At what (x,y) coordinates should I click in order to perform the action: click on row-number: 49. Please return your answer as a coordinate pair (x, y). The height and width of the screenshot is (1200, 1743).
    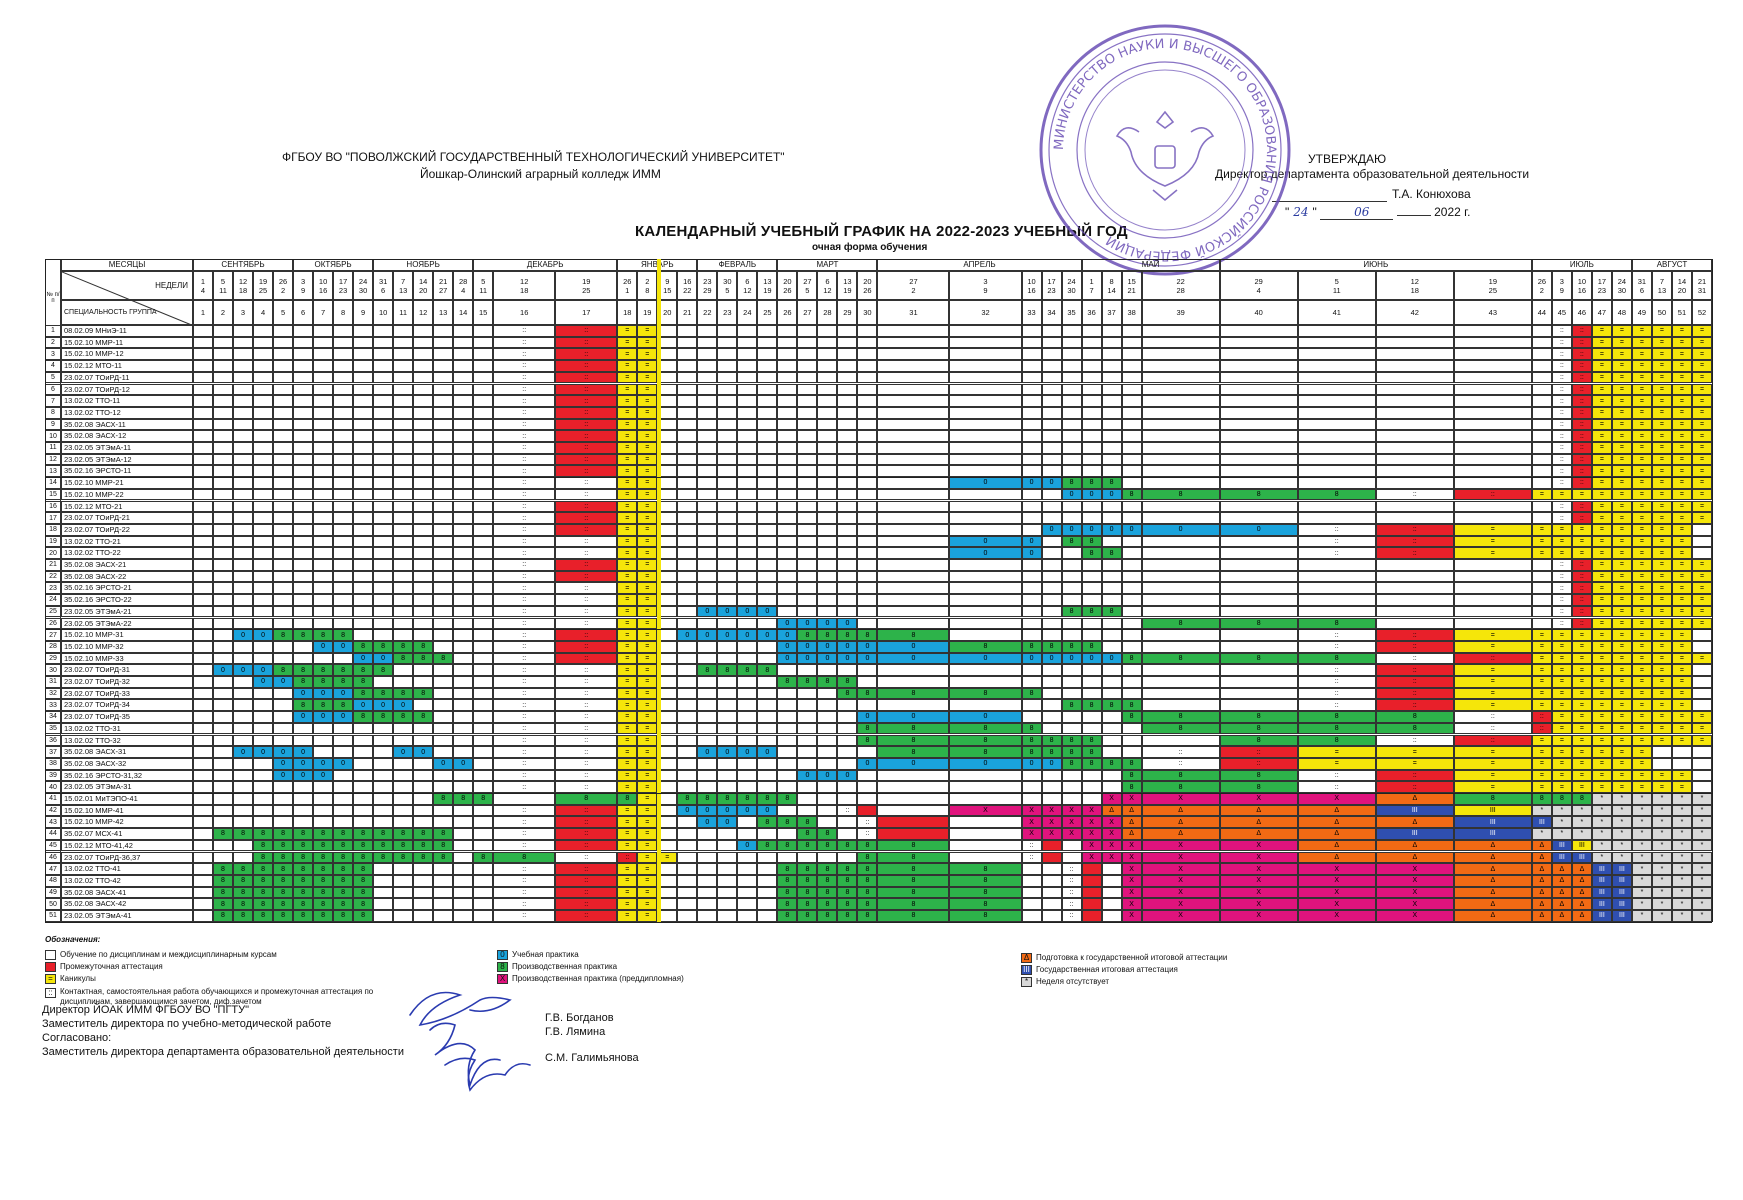
    Looking at the image, I should click on (53, 892).